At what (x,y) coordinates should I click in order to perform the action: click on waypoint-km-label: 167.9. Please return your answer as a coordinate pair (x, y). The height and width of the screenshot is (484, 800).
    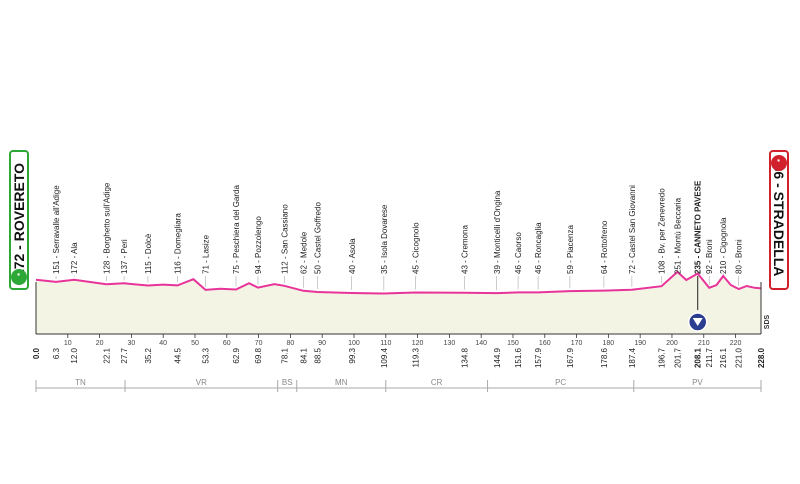
    Looking at the image, I should click on (570, 357).